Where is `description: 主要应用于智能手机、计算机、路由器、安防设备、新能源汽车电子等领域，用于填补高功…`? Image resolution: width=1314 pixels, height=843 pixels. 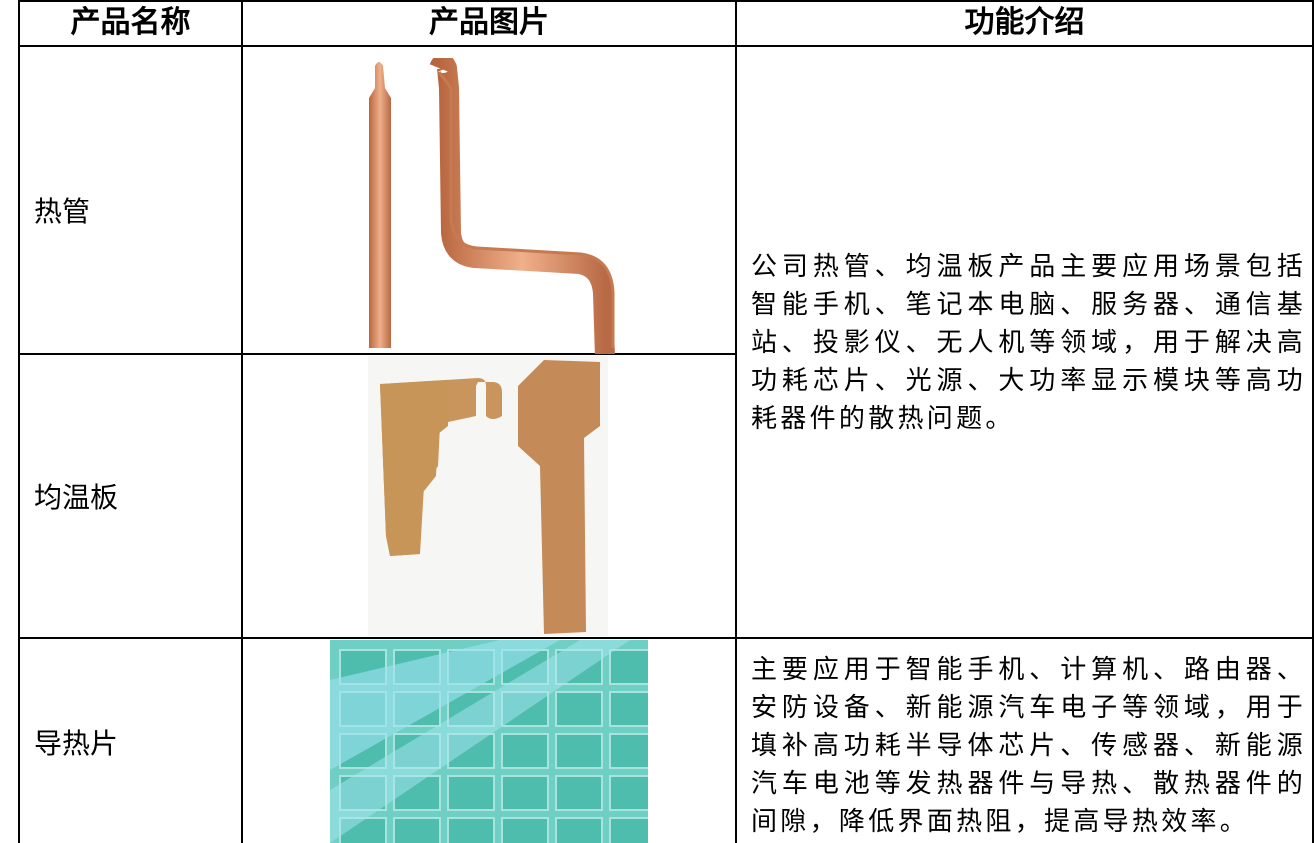 description: 主要应用于智能手机、计算机、路由器、安防设备、新能源汽车电子等领域，用于填补高功… is located at coordinates (1028, 746).